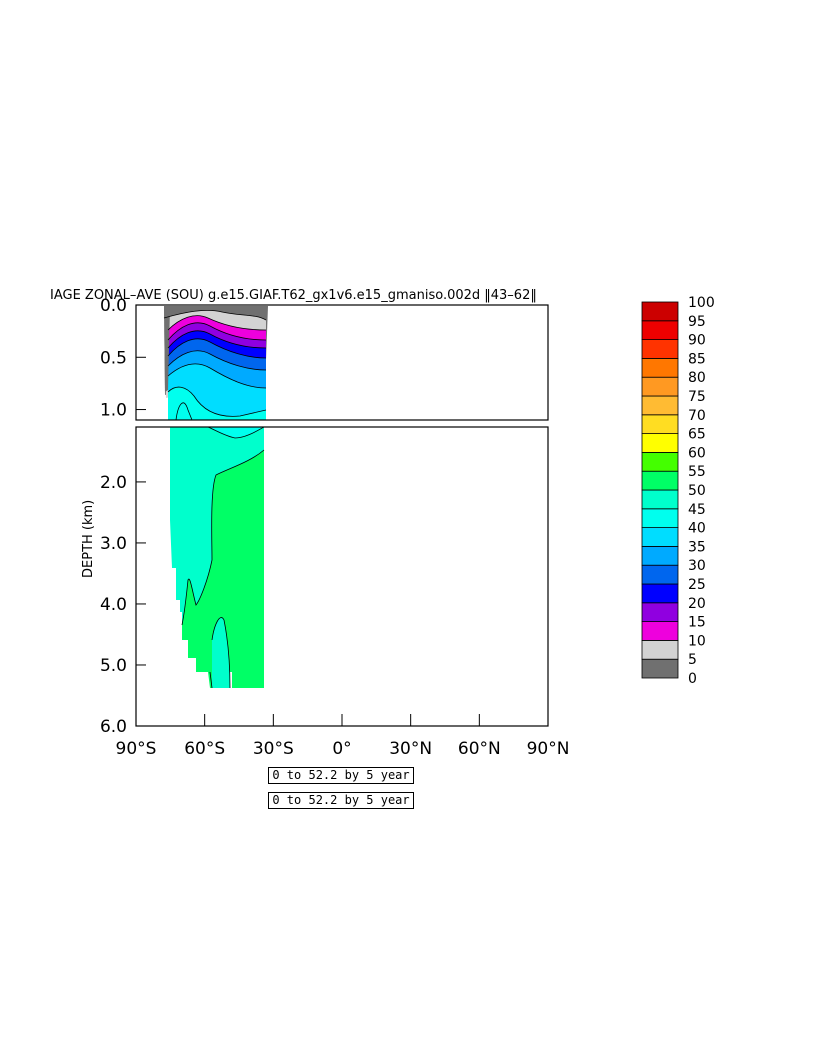 The height and width of the screenshot is (1055, 818). Describe the element at coordinates (113, 411) in the screenshot. I see `y-tick-label: 1.0` at that location.